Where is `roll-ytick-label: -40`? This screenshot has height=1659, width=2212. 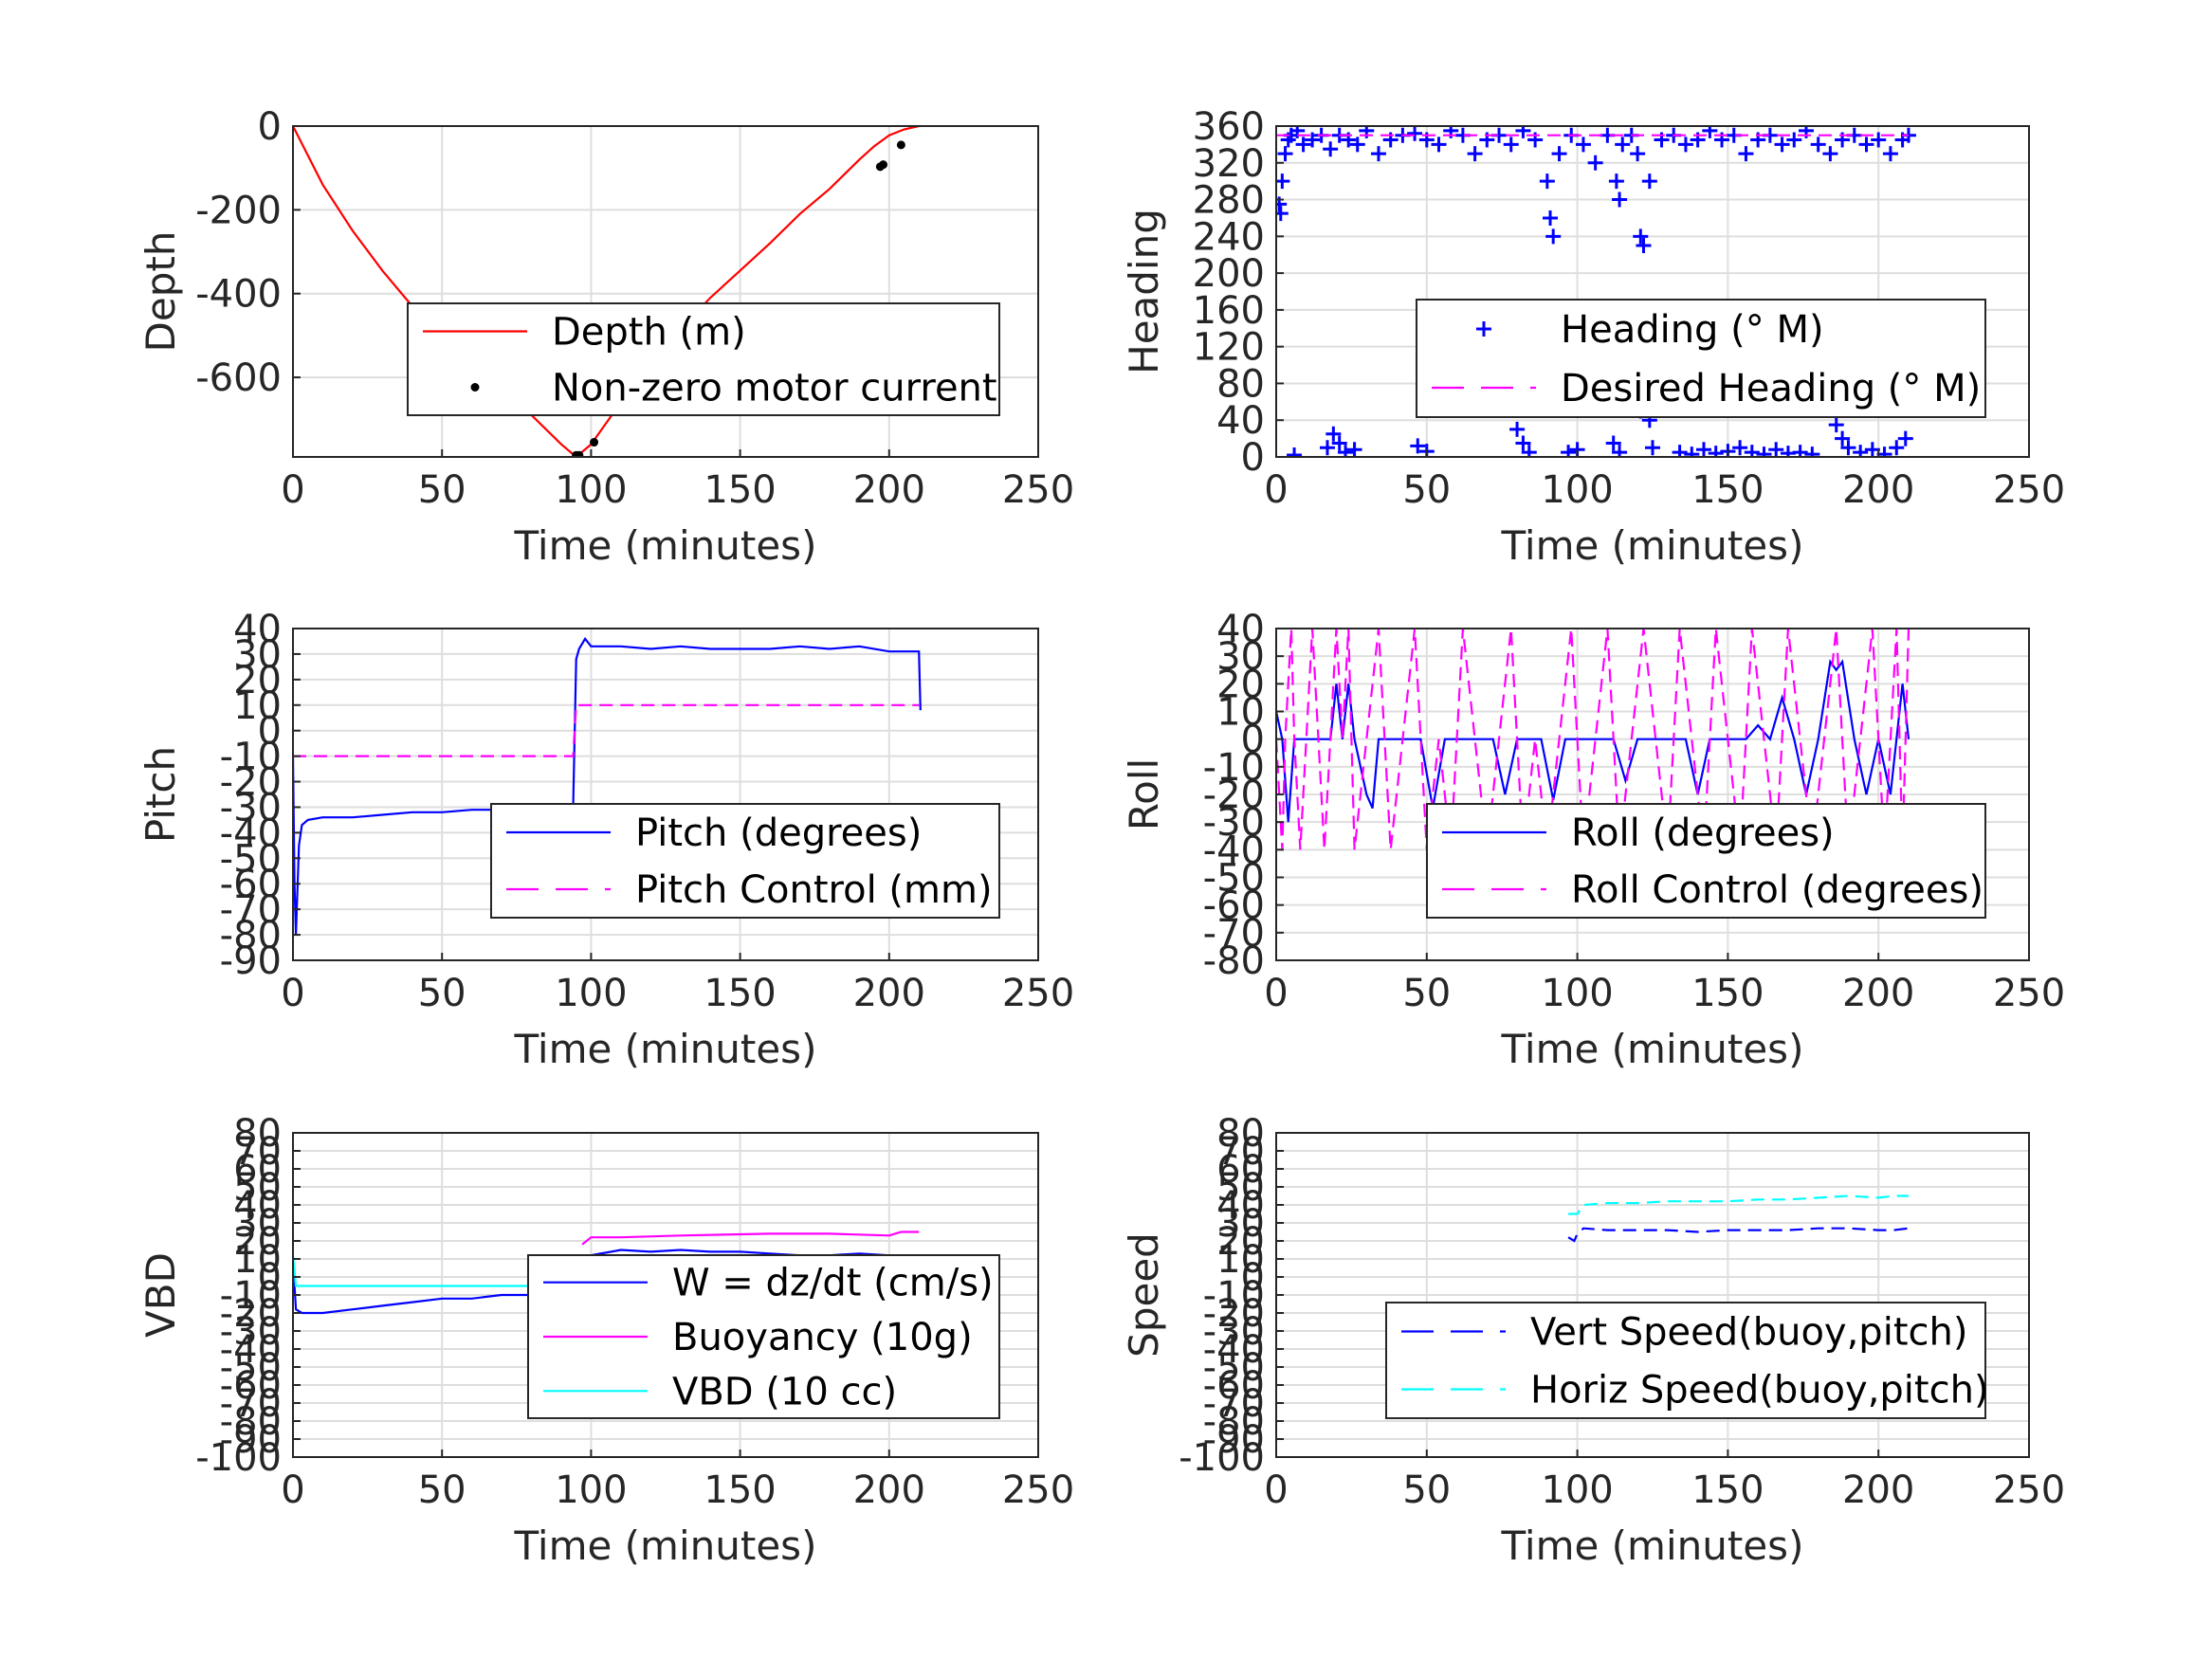
roll-ytick-label: -40 is located at coordinates (1234, 850).